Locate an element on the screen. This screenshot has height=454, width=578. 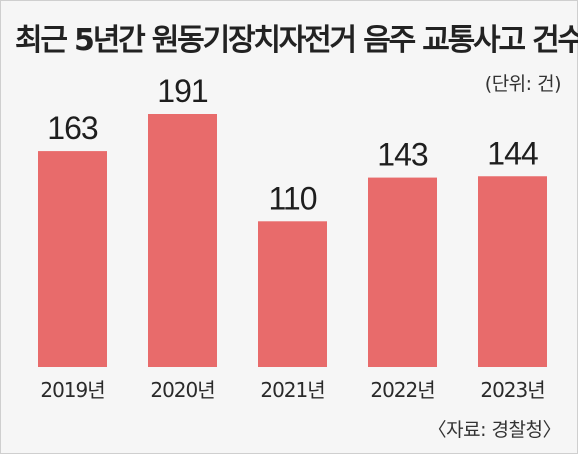
bar-2022년 is located at coordinates (402, 272).